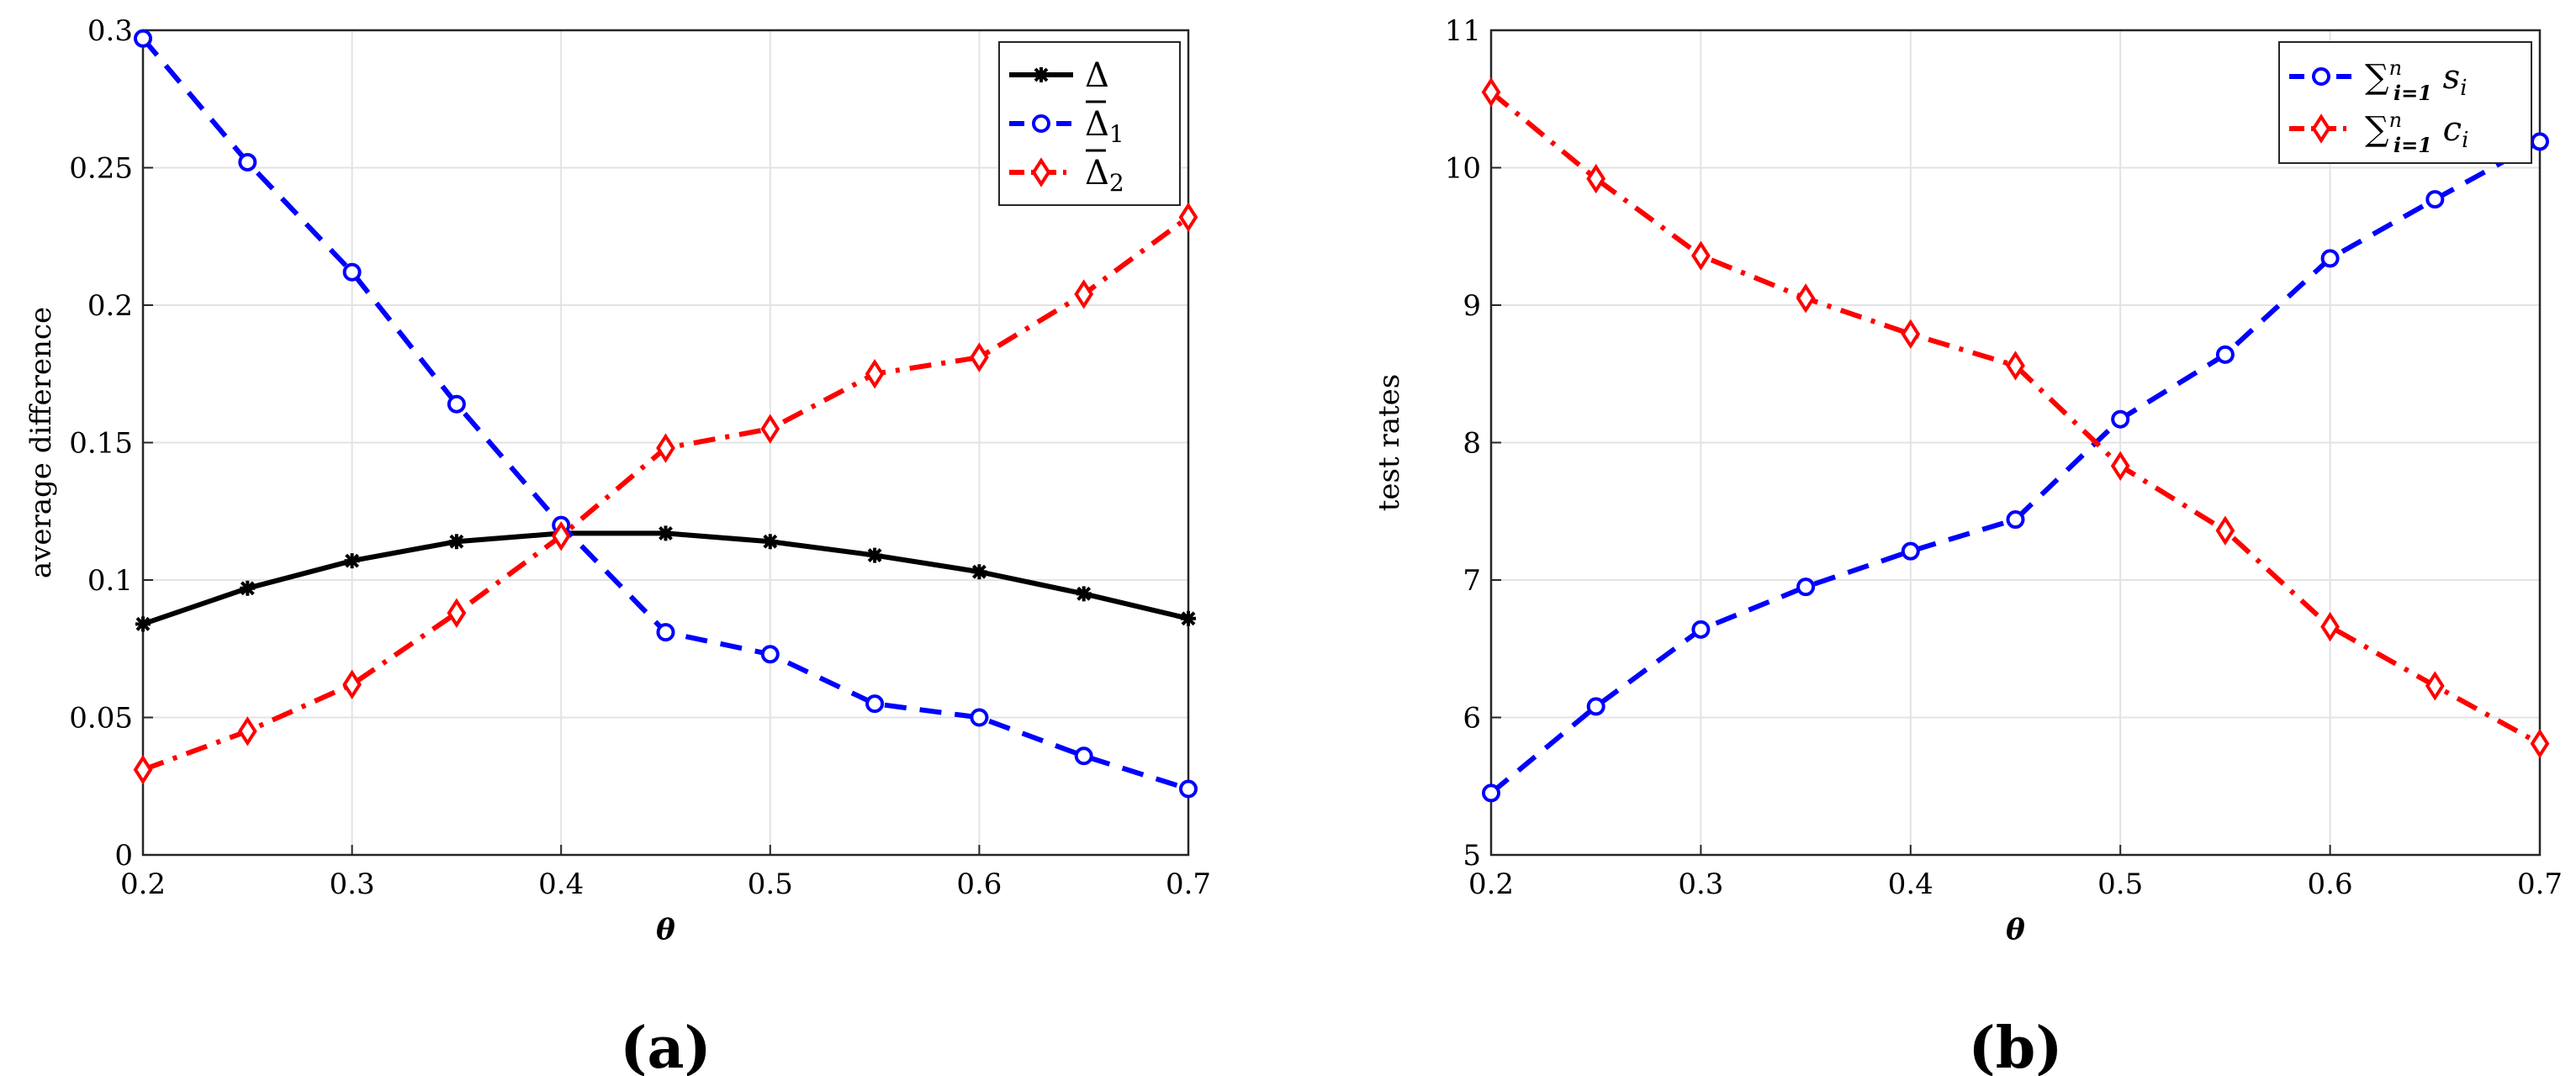  What do you see at coordinates (110, 581) in the screenshot?
I see `y-tick-label: 0.1` at bounding box center [110, 581].